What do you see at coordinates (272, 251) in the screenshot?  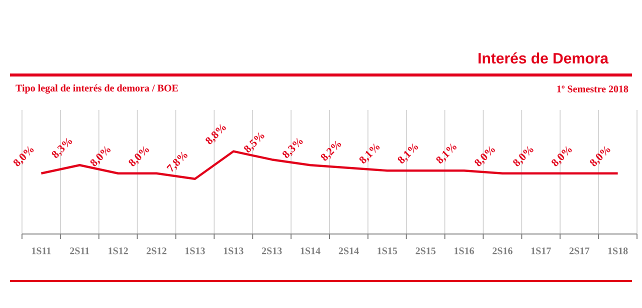 I see `x-tick-label: 2S13` at bounding box center [272, 251].